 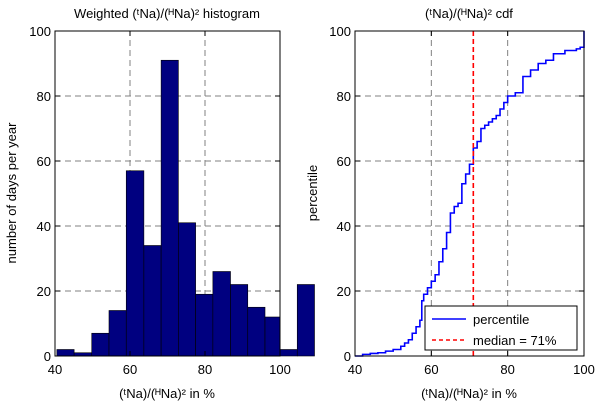 I want to click on histogram-ytick-label: 100, so click(x=40, y=31).